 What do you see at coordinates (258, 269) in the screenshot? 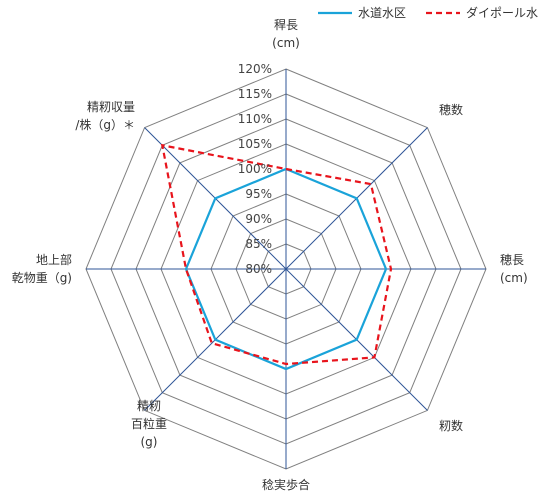
I see `tick-label: 80%` at bounding box center [258, 269].